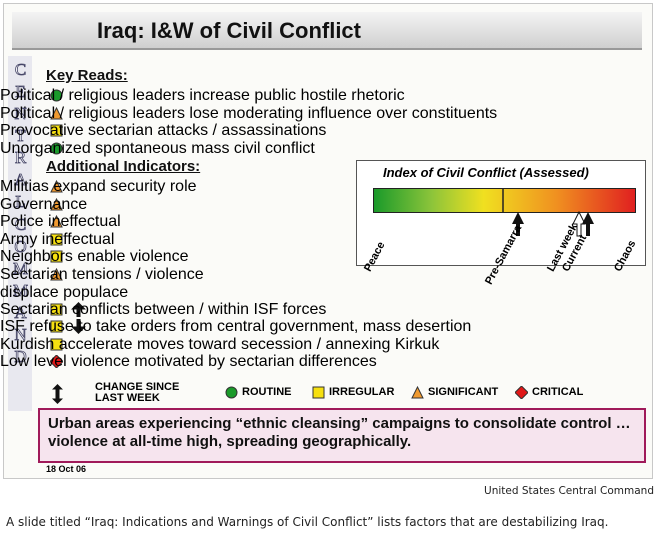 The width and height of the screenshot is (660, 547). Describe the element at coordinates (137, 392) in the screenshot. I see `legend-change: CHANGE SINCE LAST WEEK` at that location.